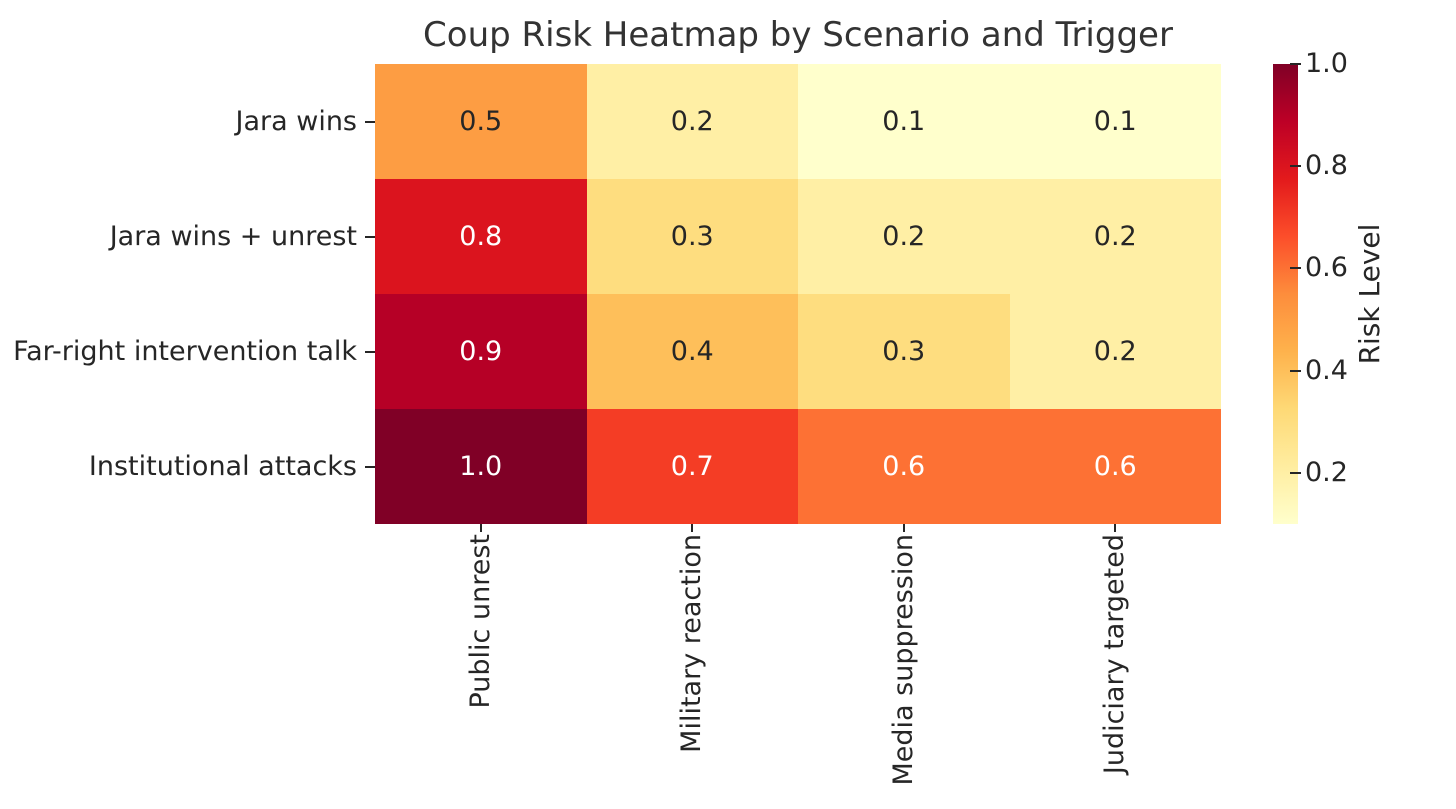  I want to click on x-tick-label: Judiciary targeted, so click(1115, 654).